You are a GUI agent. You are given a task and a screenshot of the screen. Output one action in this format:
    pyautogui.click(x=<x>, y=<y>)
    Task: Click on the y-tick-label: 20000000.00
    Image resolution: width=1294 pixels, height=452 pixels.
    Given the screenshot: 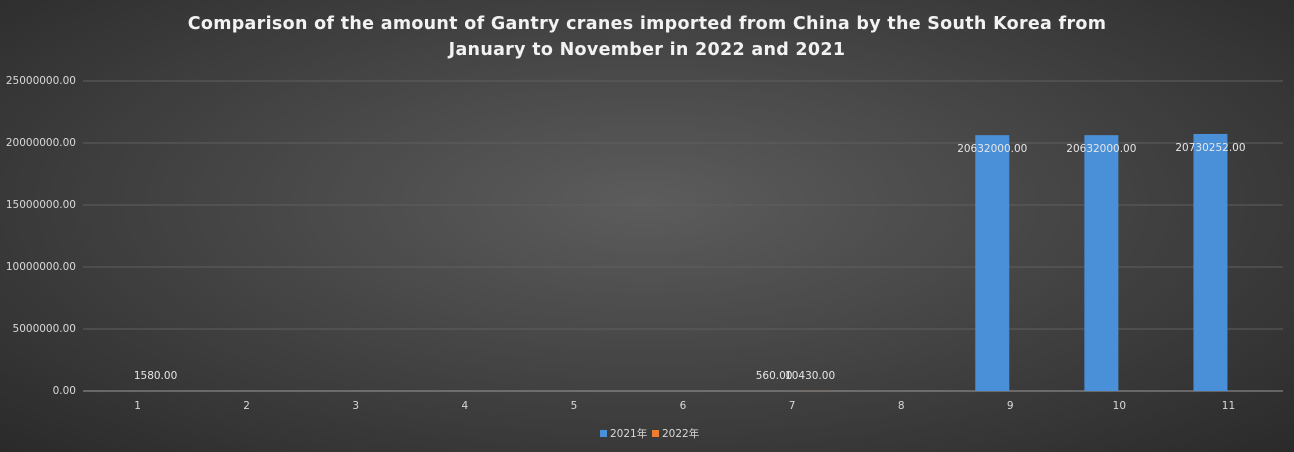 What is the action you would take?
    pyautogui.click(x=41, y=143)
    